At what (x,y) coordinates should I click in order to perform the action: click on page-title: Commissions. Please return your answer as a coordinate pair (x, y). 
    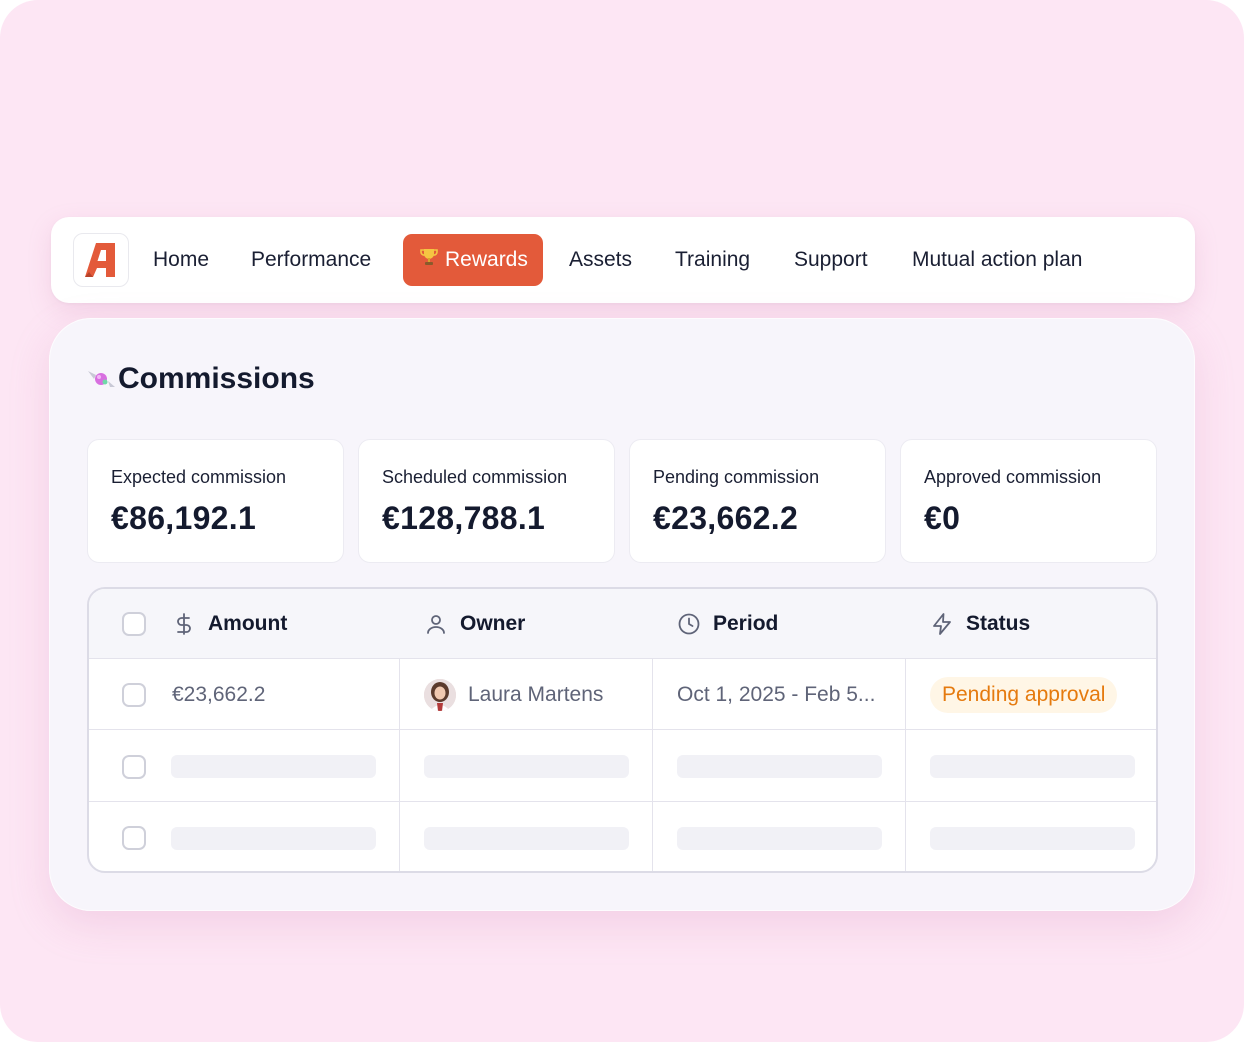
    Looking at the image, I should click on (200, 379).